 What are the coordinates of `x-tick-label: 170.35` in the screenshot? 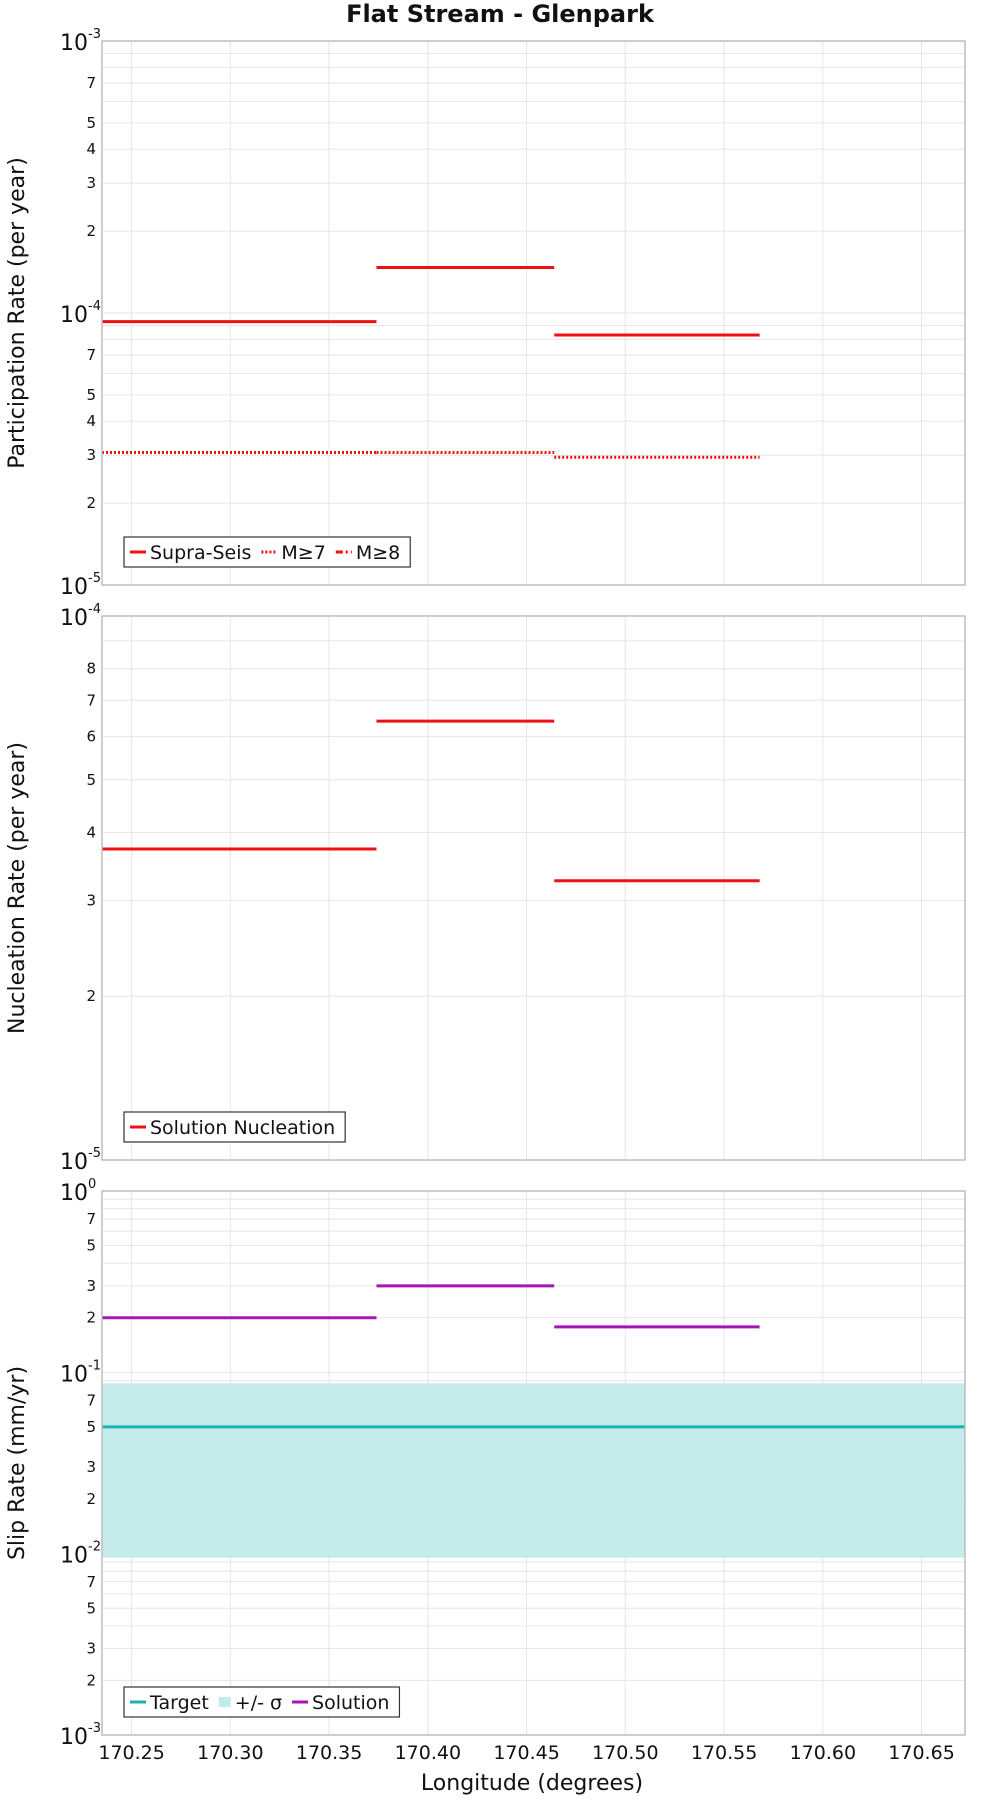 It's located at (329, 1753).